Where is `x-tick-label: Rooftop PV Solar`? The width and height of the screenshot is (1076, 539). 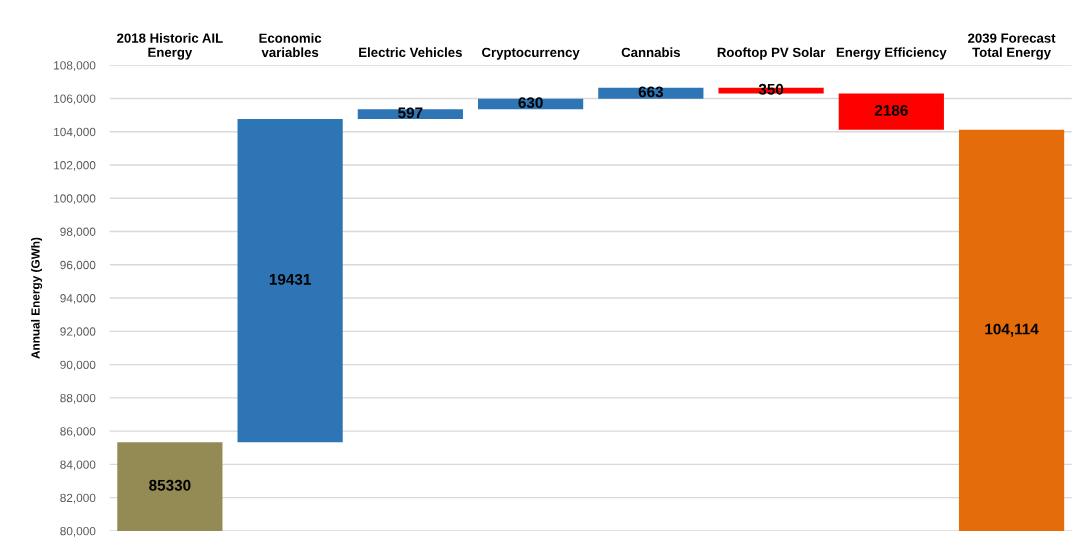
x-tick-label: Rooftop PV Solar is located at coordinates (771, 53).